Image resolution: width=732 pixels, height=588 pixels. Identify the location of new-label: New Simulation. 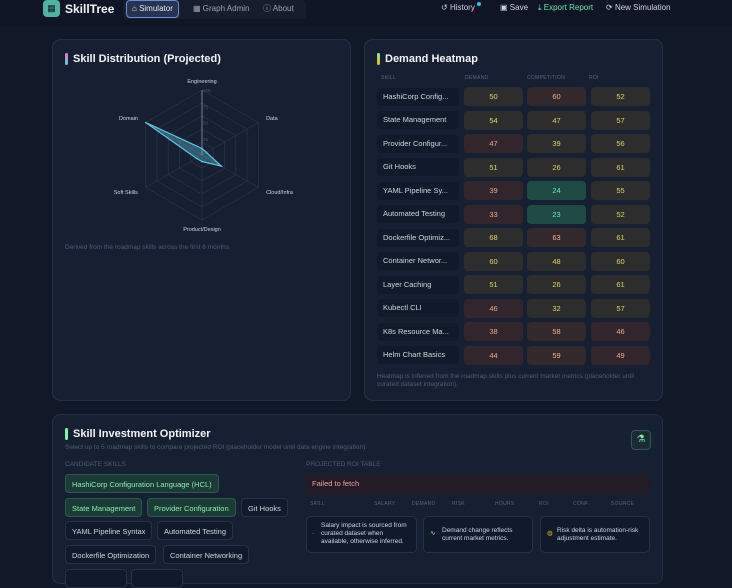
(642, 7).